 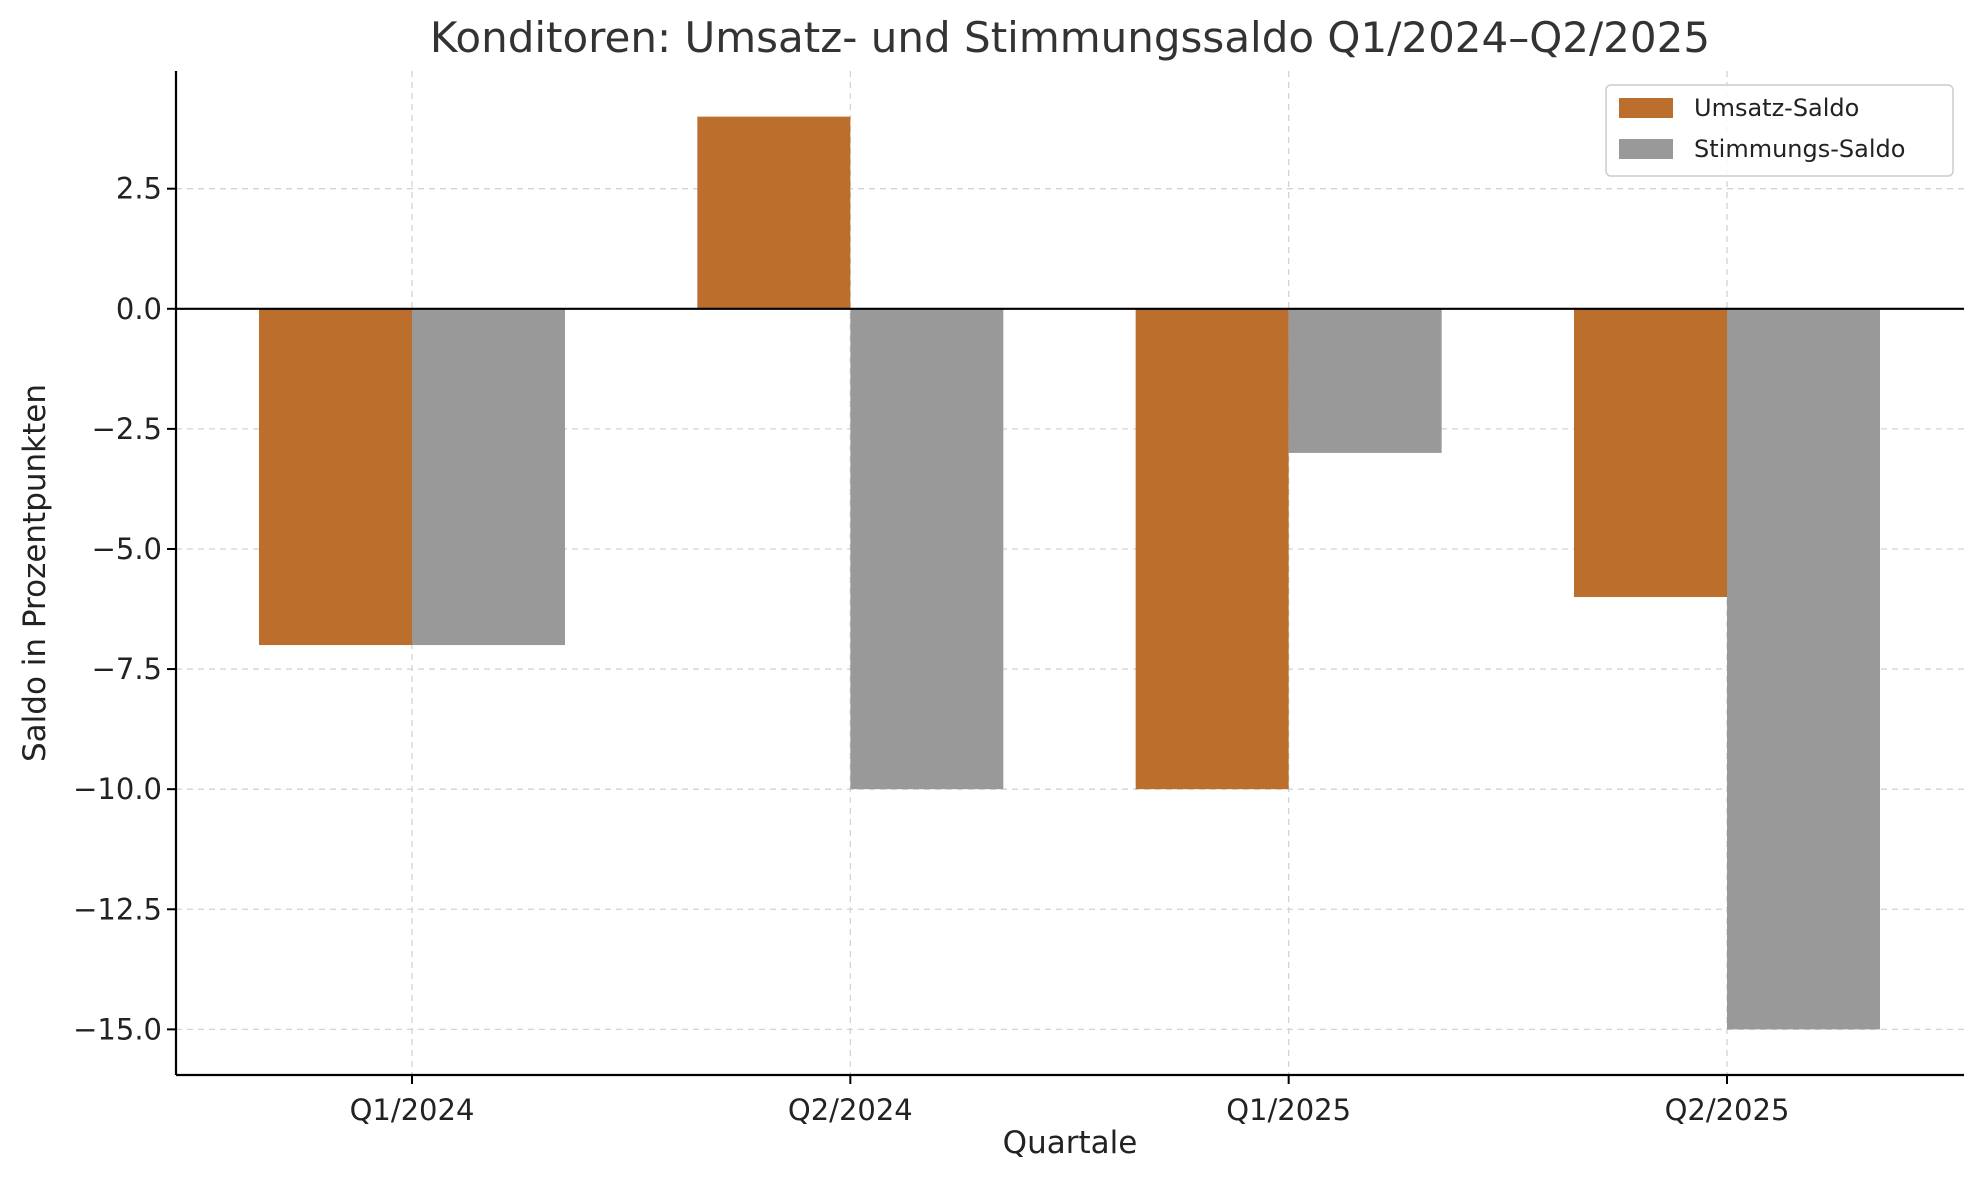 What do you see at coordinates (1070, 1101) in the screenshot?
I see `x-axis-ticks: Q1/2024 Q2/2024 Q1/2025 Q2/2025` at bounding box center [1070, 1101].